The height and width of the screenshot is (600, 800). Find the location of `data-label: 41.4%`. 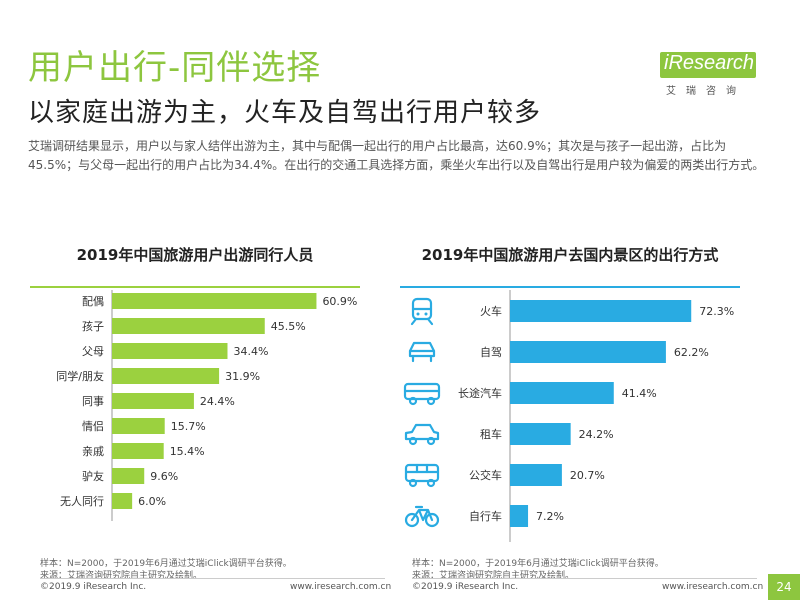

data-label: 41.4% is located at coordinates (639, 393).